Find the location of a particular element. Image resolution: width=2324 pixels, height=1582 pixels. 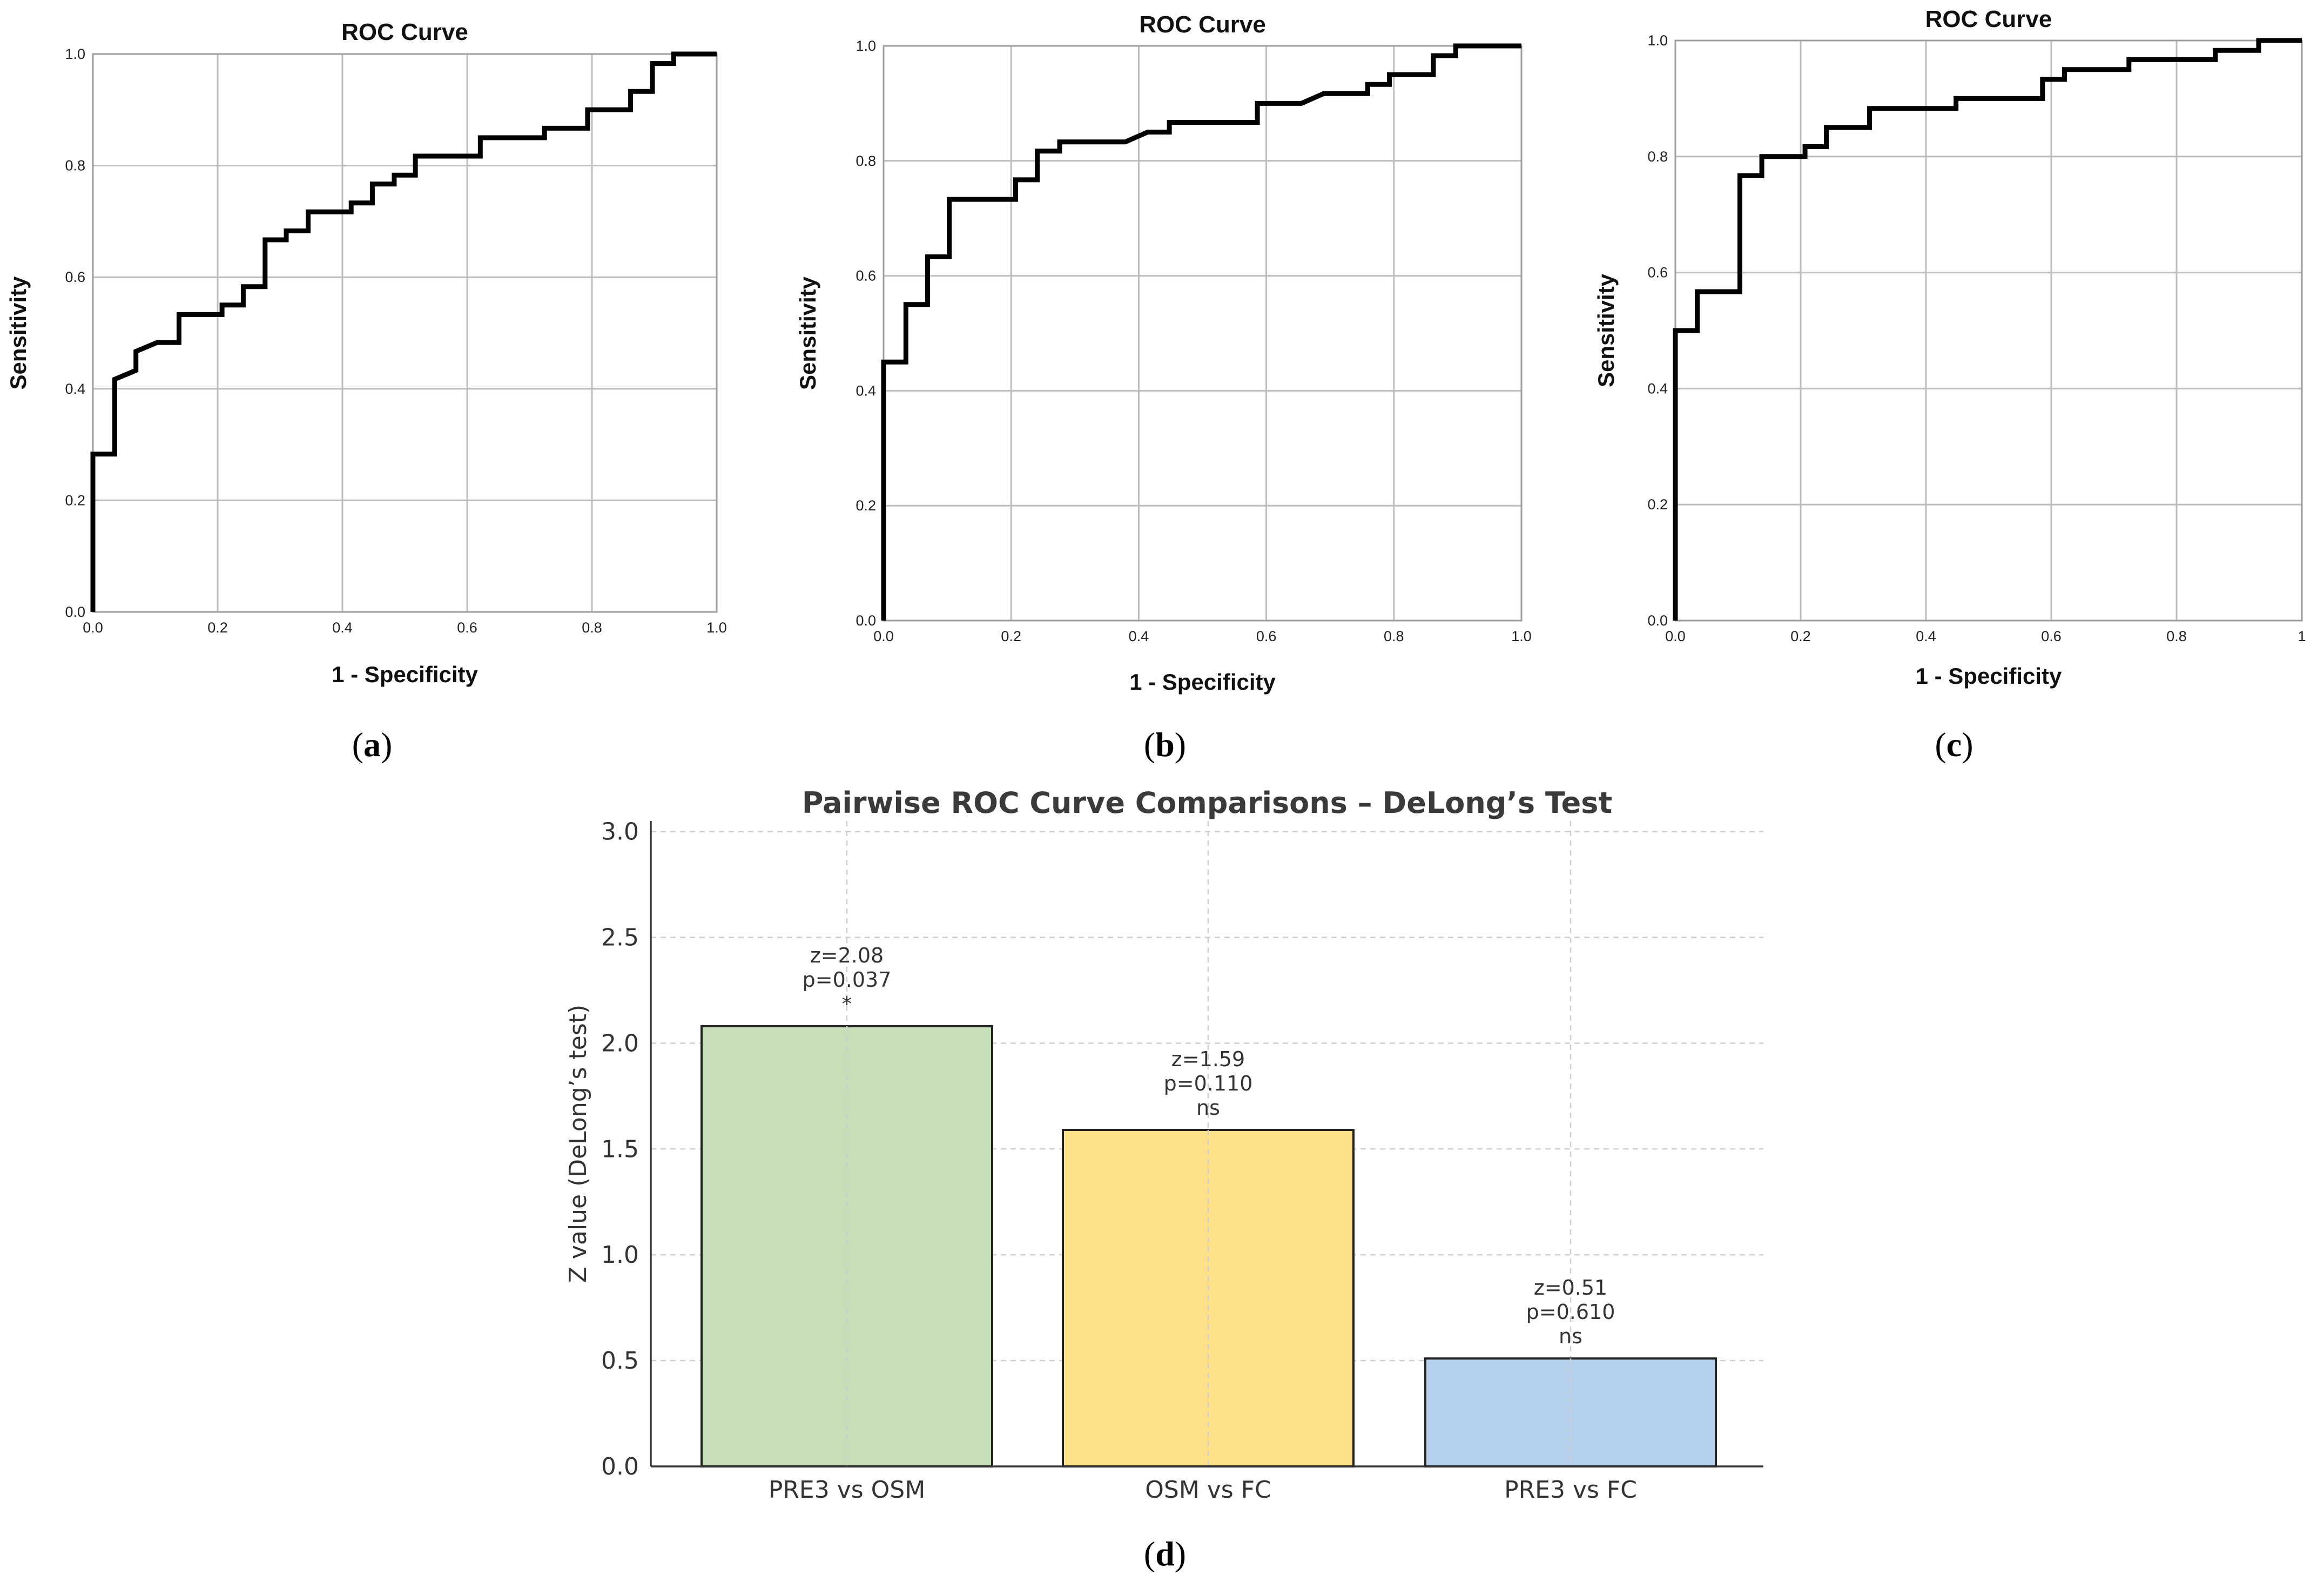

x-tick-label: PRE3 vs FC is located at coordinates (1570, 1490).